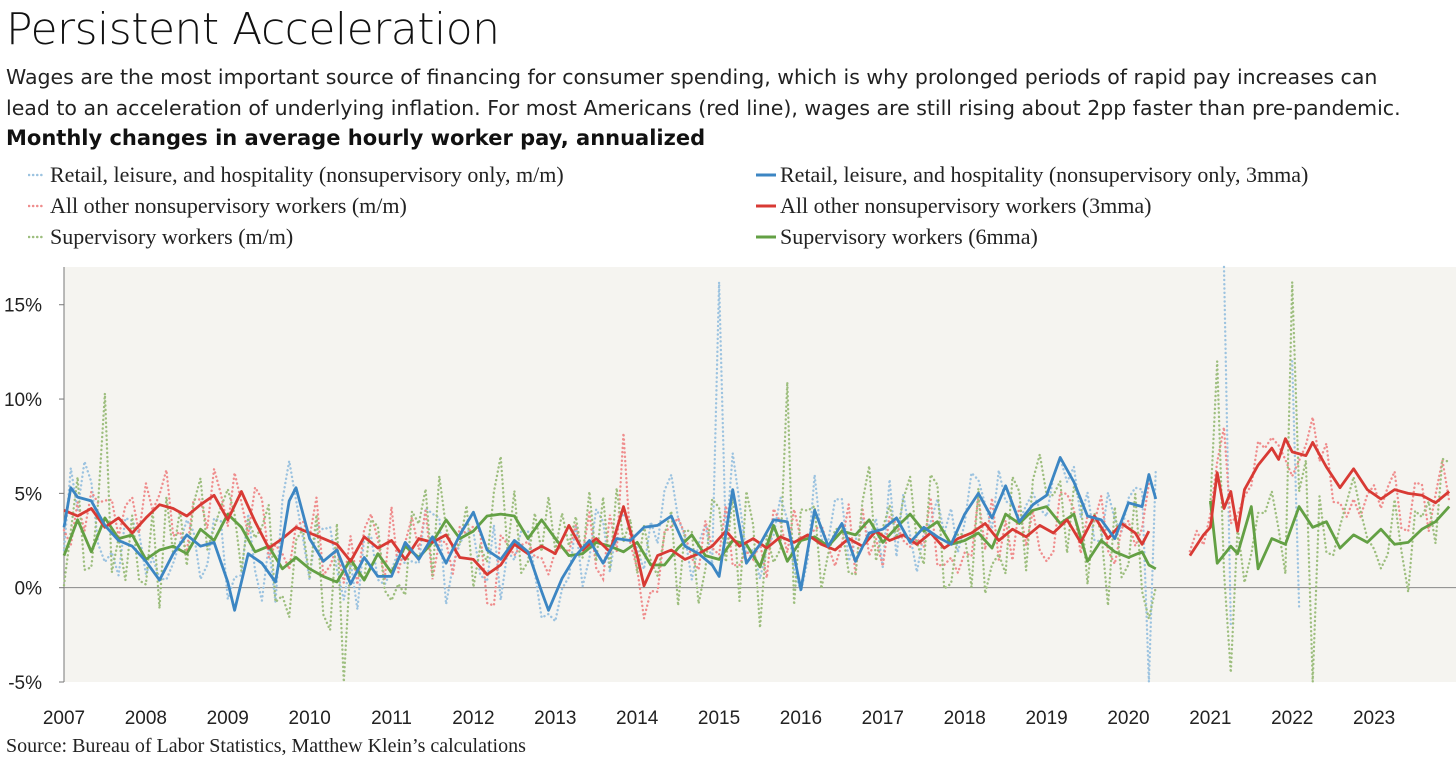 Image resolution: width=1456 pixels, height=764 pixels. Describe the element at coordinates (23, 400) in the screenshot. I see `y-tick-label: 10%` at that location.